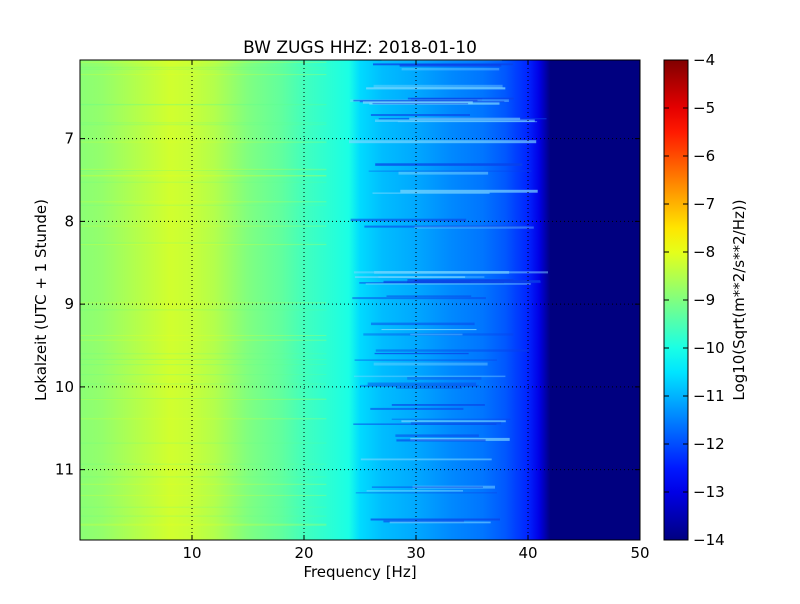 The width and height of the screenshot is (800, 604). What do you see at coordinates (41, 300) in the screenshot?
I see `y-axis-label: Lokalzeit (UTC + 1 Stunde)` at bounding box center [41, 300].